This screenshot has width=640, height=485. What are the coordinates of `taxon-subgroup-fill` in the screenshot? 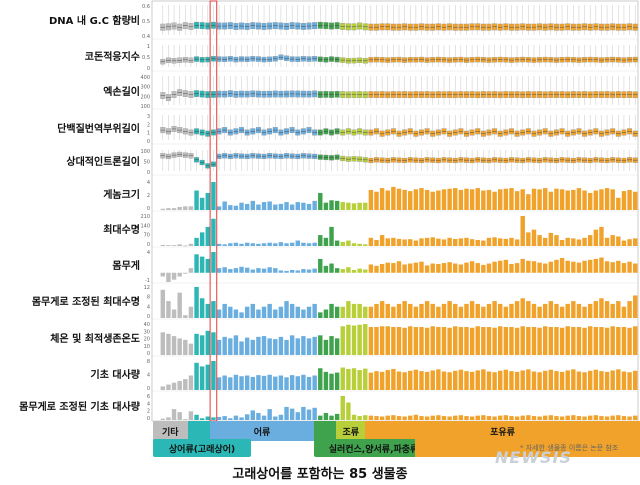 It's located at (527, 448).